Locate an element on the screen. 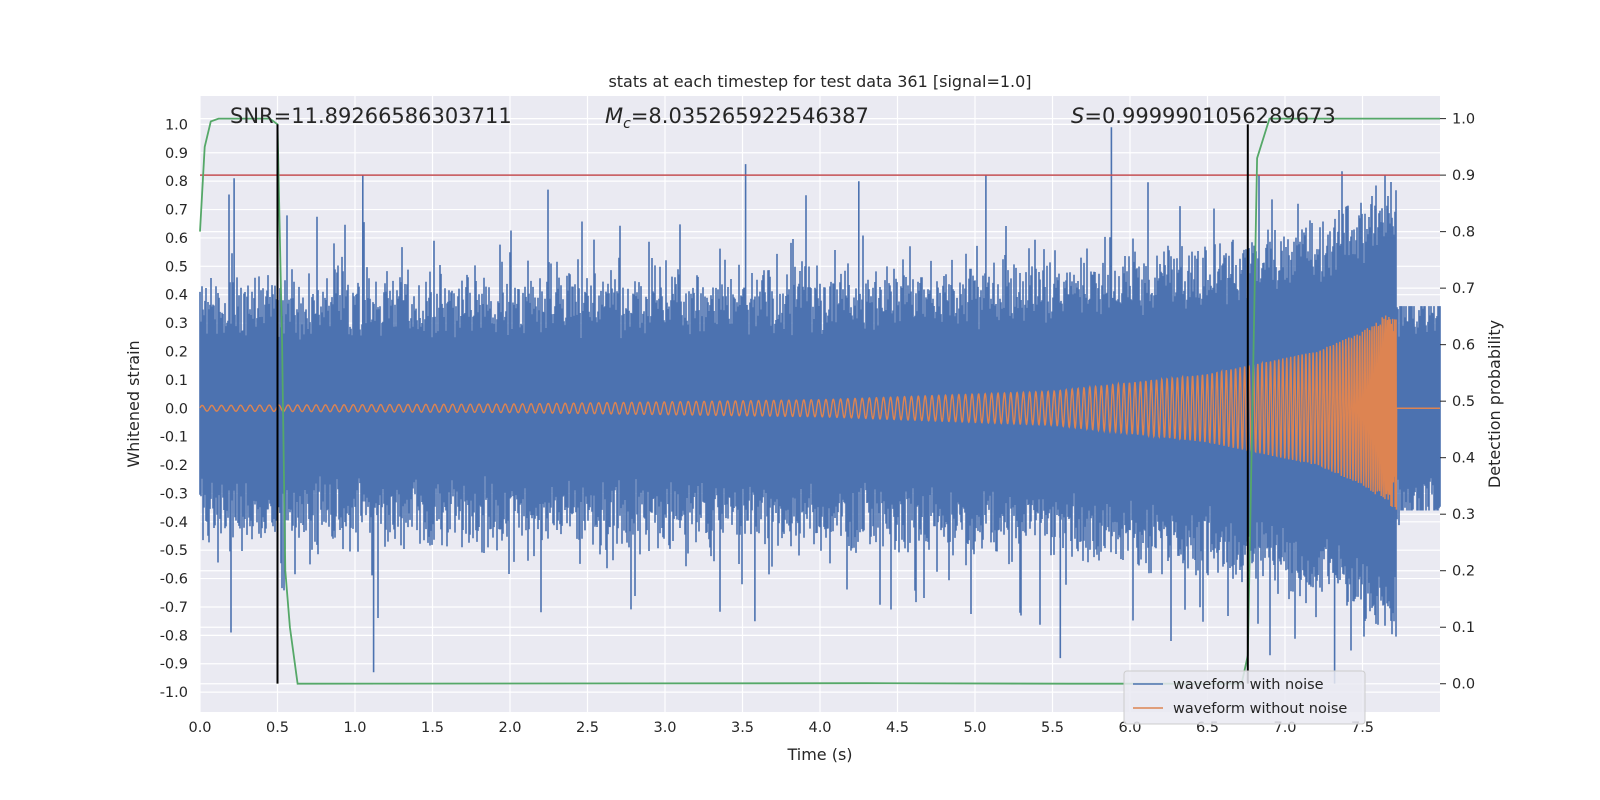  y2-tick-label: 0.9 is located at coordinates (1463, 176).